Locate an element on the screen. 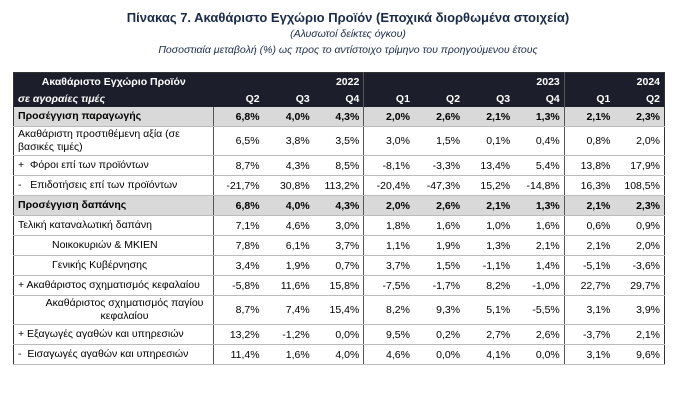 This screenshot has width=696, height=413. row-label: - Επιδοτήσεις επί των προϊόντων is located at coordinates (113, 185).